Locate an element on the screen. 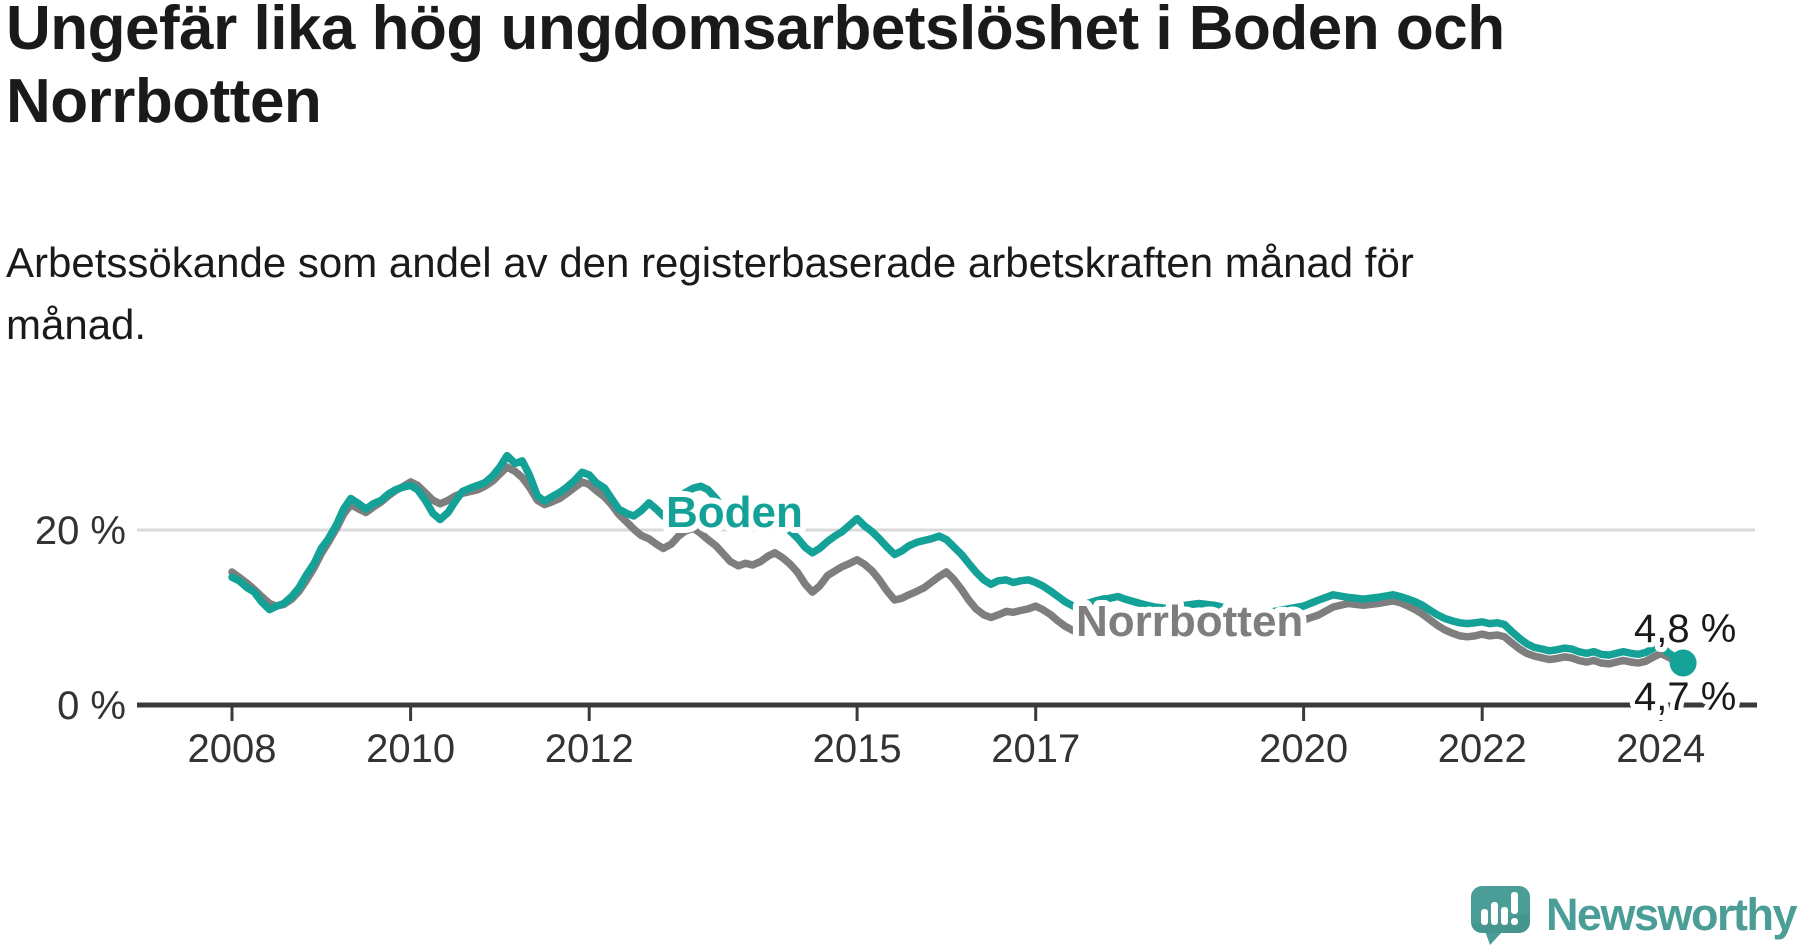 This screenshot has height=948, width=1800. newsworthy-logo: Newsworthy is located at coordinates (1634, 915).